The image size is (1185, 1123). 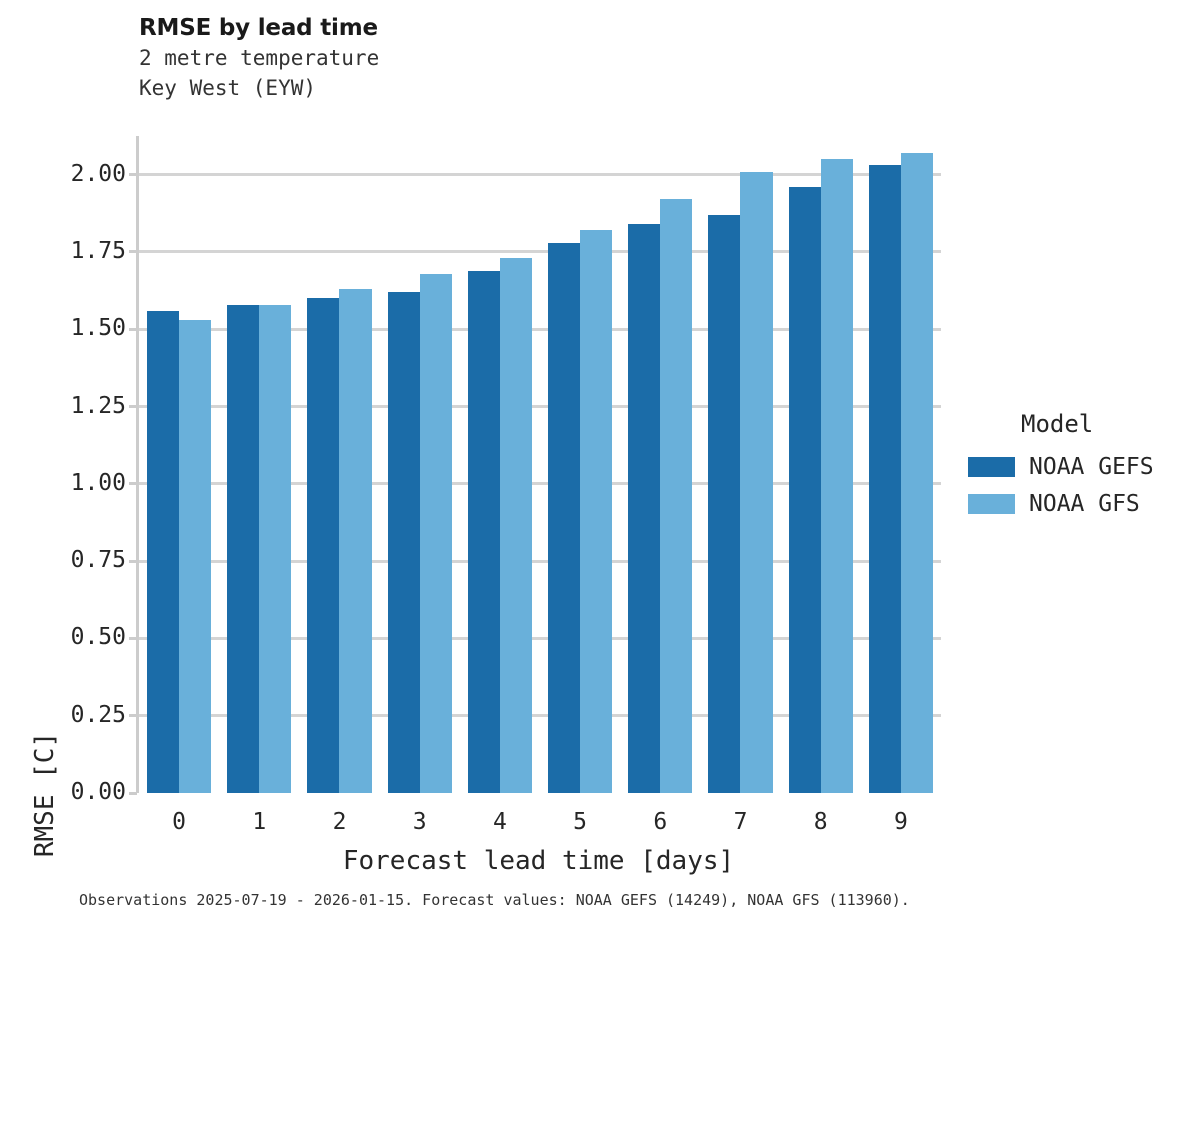 I want to click on x-axis-title: Forecast lead time [days], so click(x=538, y=861).